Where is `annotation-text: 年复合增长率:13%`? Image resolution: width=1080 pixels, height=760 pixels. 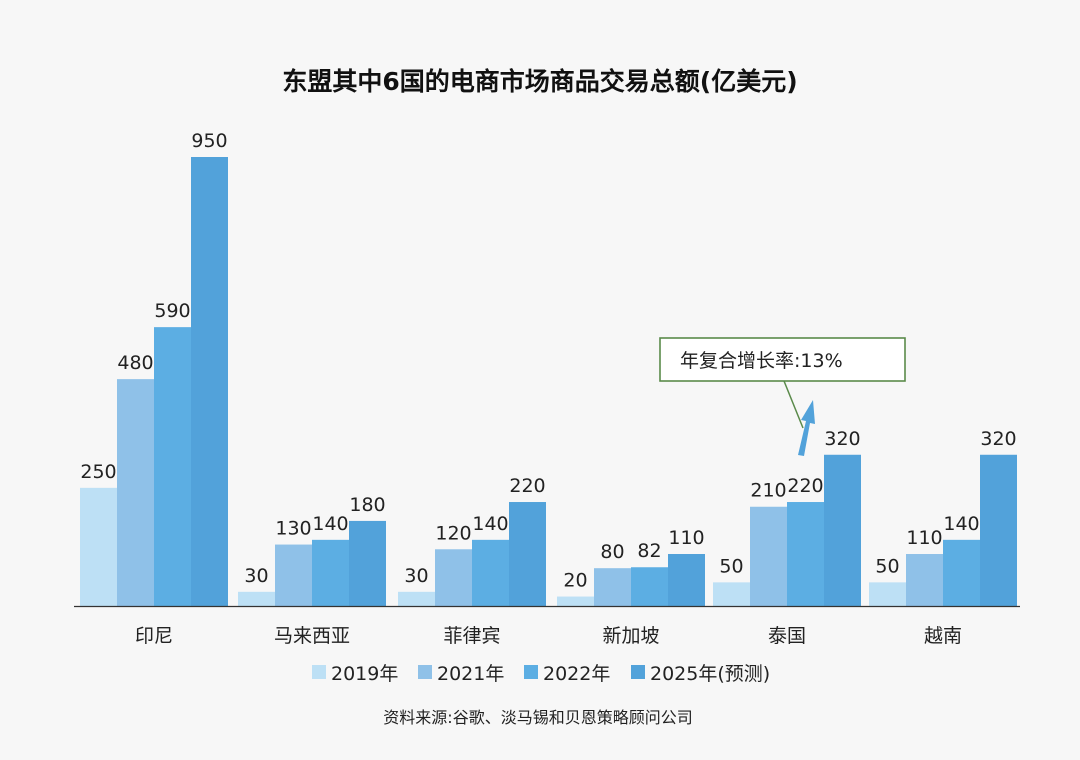
annotation-text: 年复合增长率:13% is located at coordinates (761, 361).